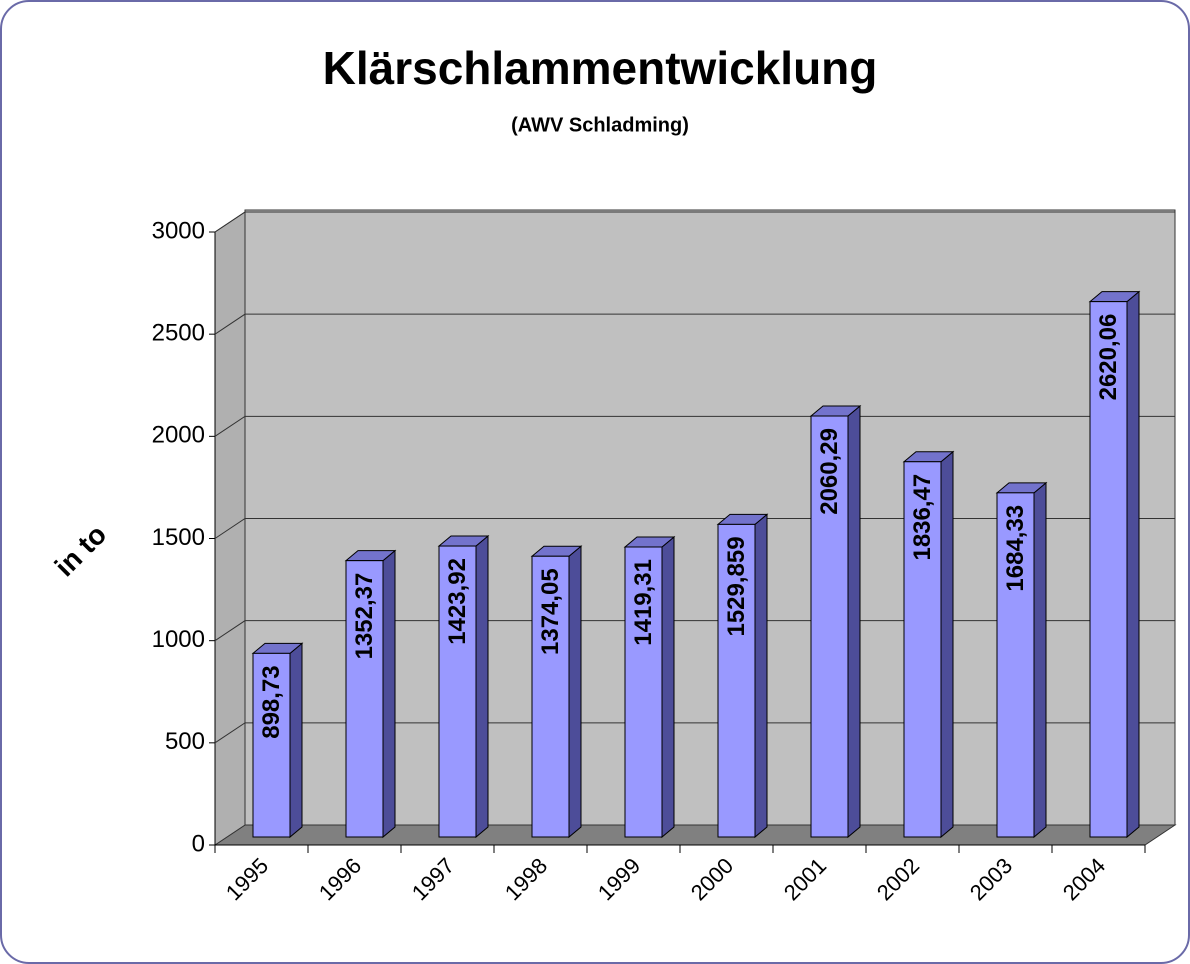 The image size is (1190, 964). Describe the element at coordinates (271, 701) in the screenshot. I see `value-label: 898,73` at that location.